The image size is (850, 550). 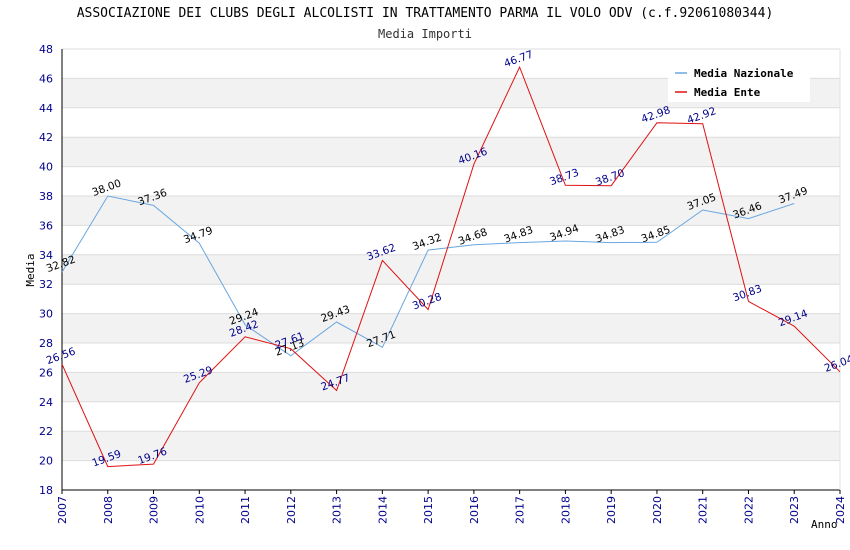 What do you see at coordinates (744, 73) in the screenshot?
I see `legend-entry: Media Nazionale` at bounding box center [744, 73].